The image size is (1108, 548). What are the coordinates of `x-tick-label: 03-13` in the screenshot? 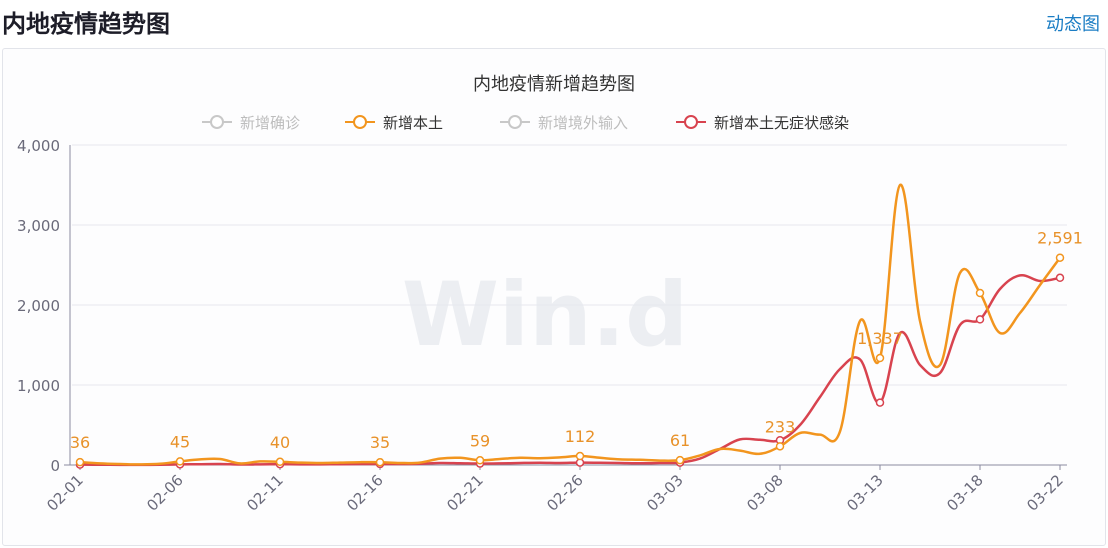 It's located at (865, 493).